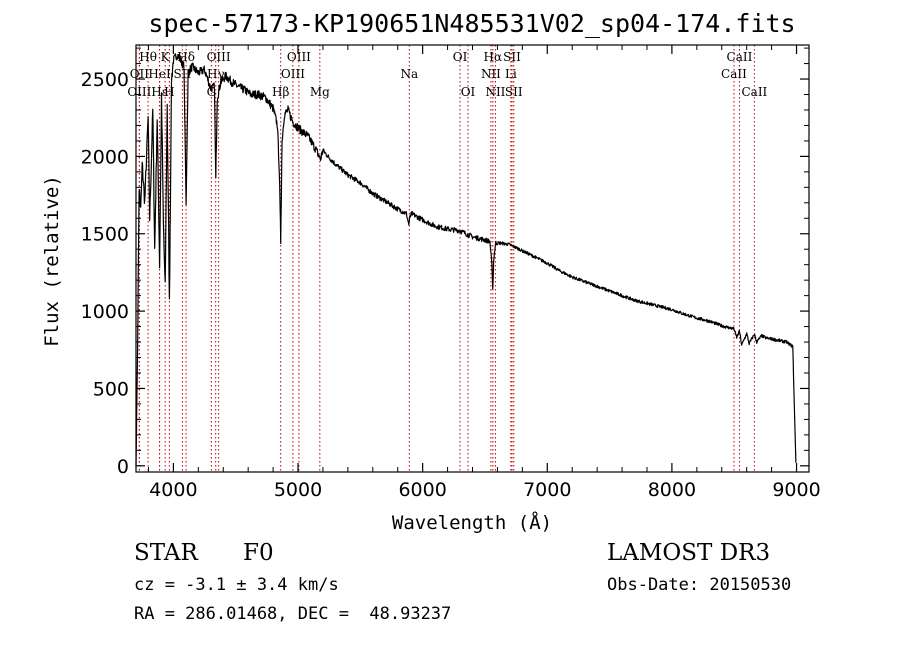 This screenshot has height=649, width=900. Describe the element at coordinates (472, 522) in the screenshot. I see `x-axis-label: Wavelength (Å)` at that location.